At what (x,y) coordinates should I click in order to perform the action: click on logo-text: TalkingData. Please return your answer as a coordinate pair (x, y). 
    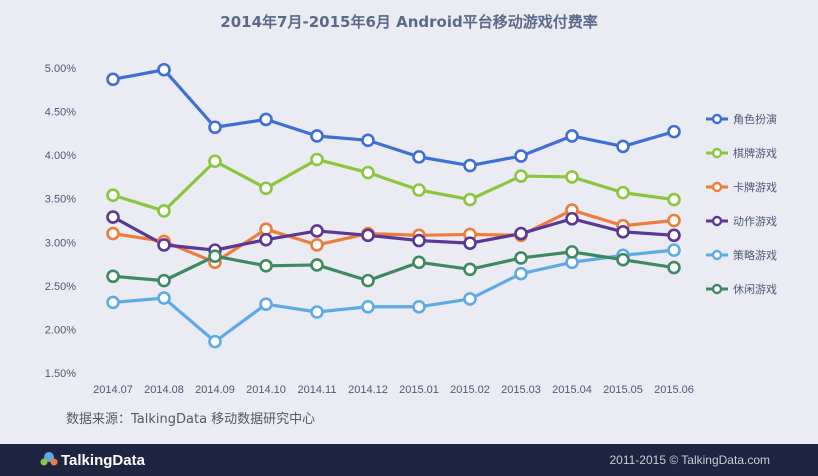
    Looking at the image, I should click on (103, 460).